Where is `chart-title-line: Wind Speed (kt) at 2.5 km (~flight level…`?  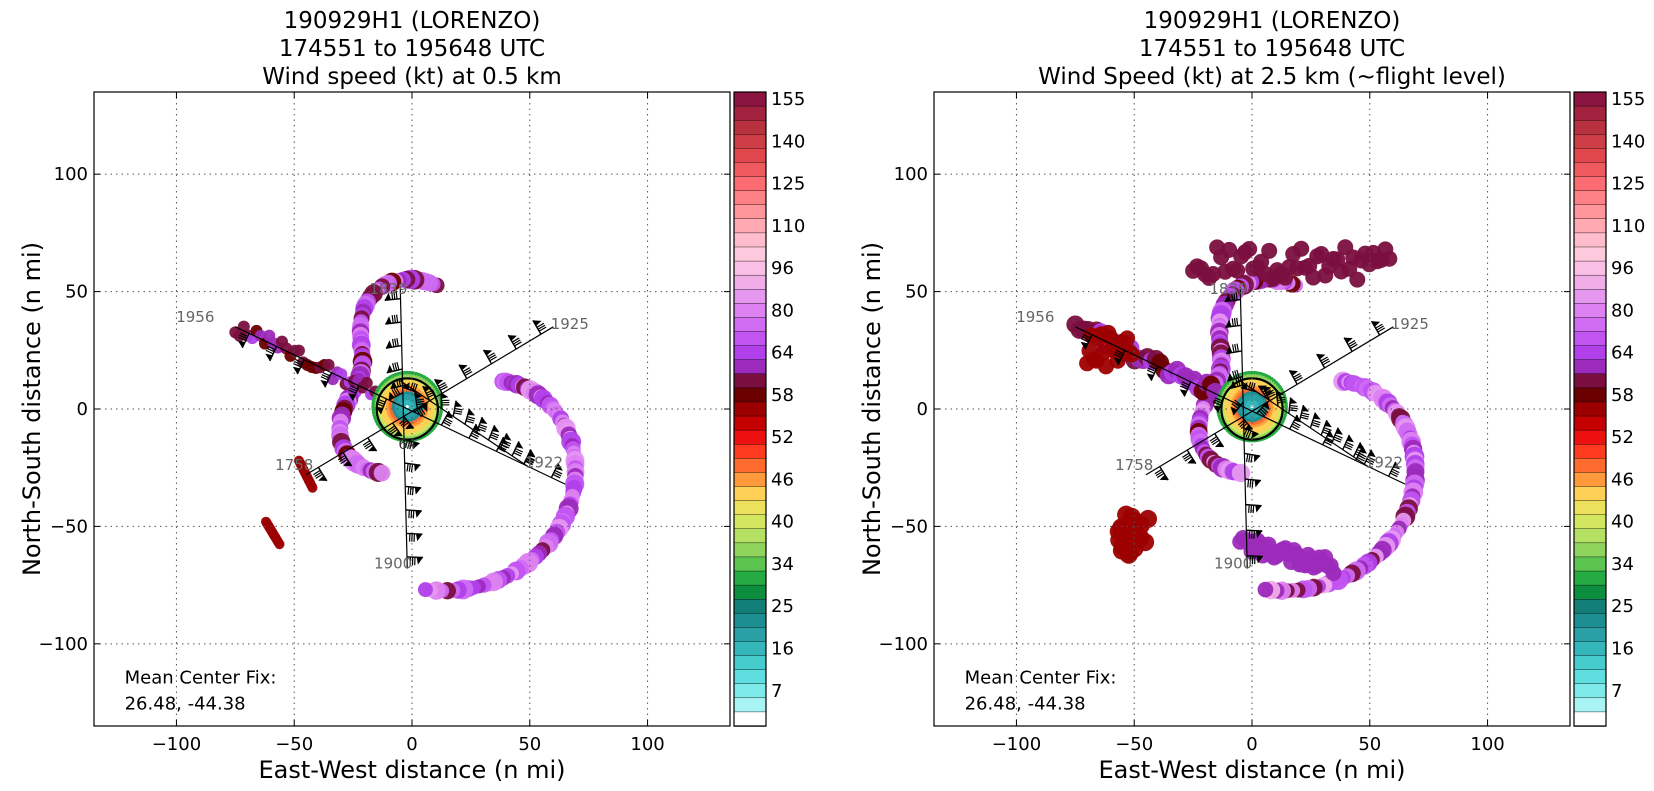 chart-title-line: Wind Speed (kt) at 2.5 km (~flight level… is located at coordinates (1272, 77).